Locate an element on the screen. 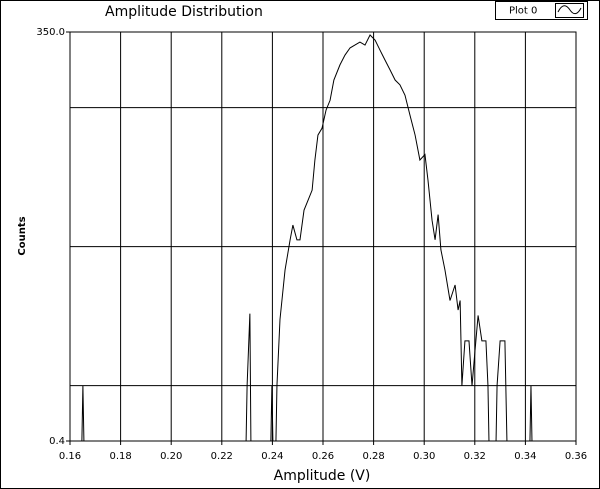  legend: Plot 0 is located at coordinates (541, 10).